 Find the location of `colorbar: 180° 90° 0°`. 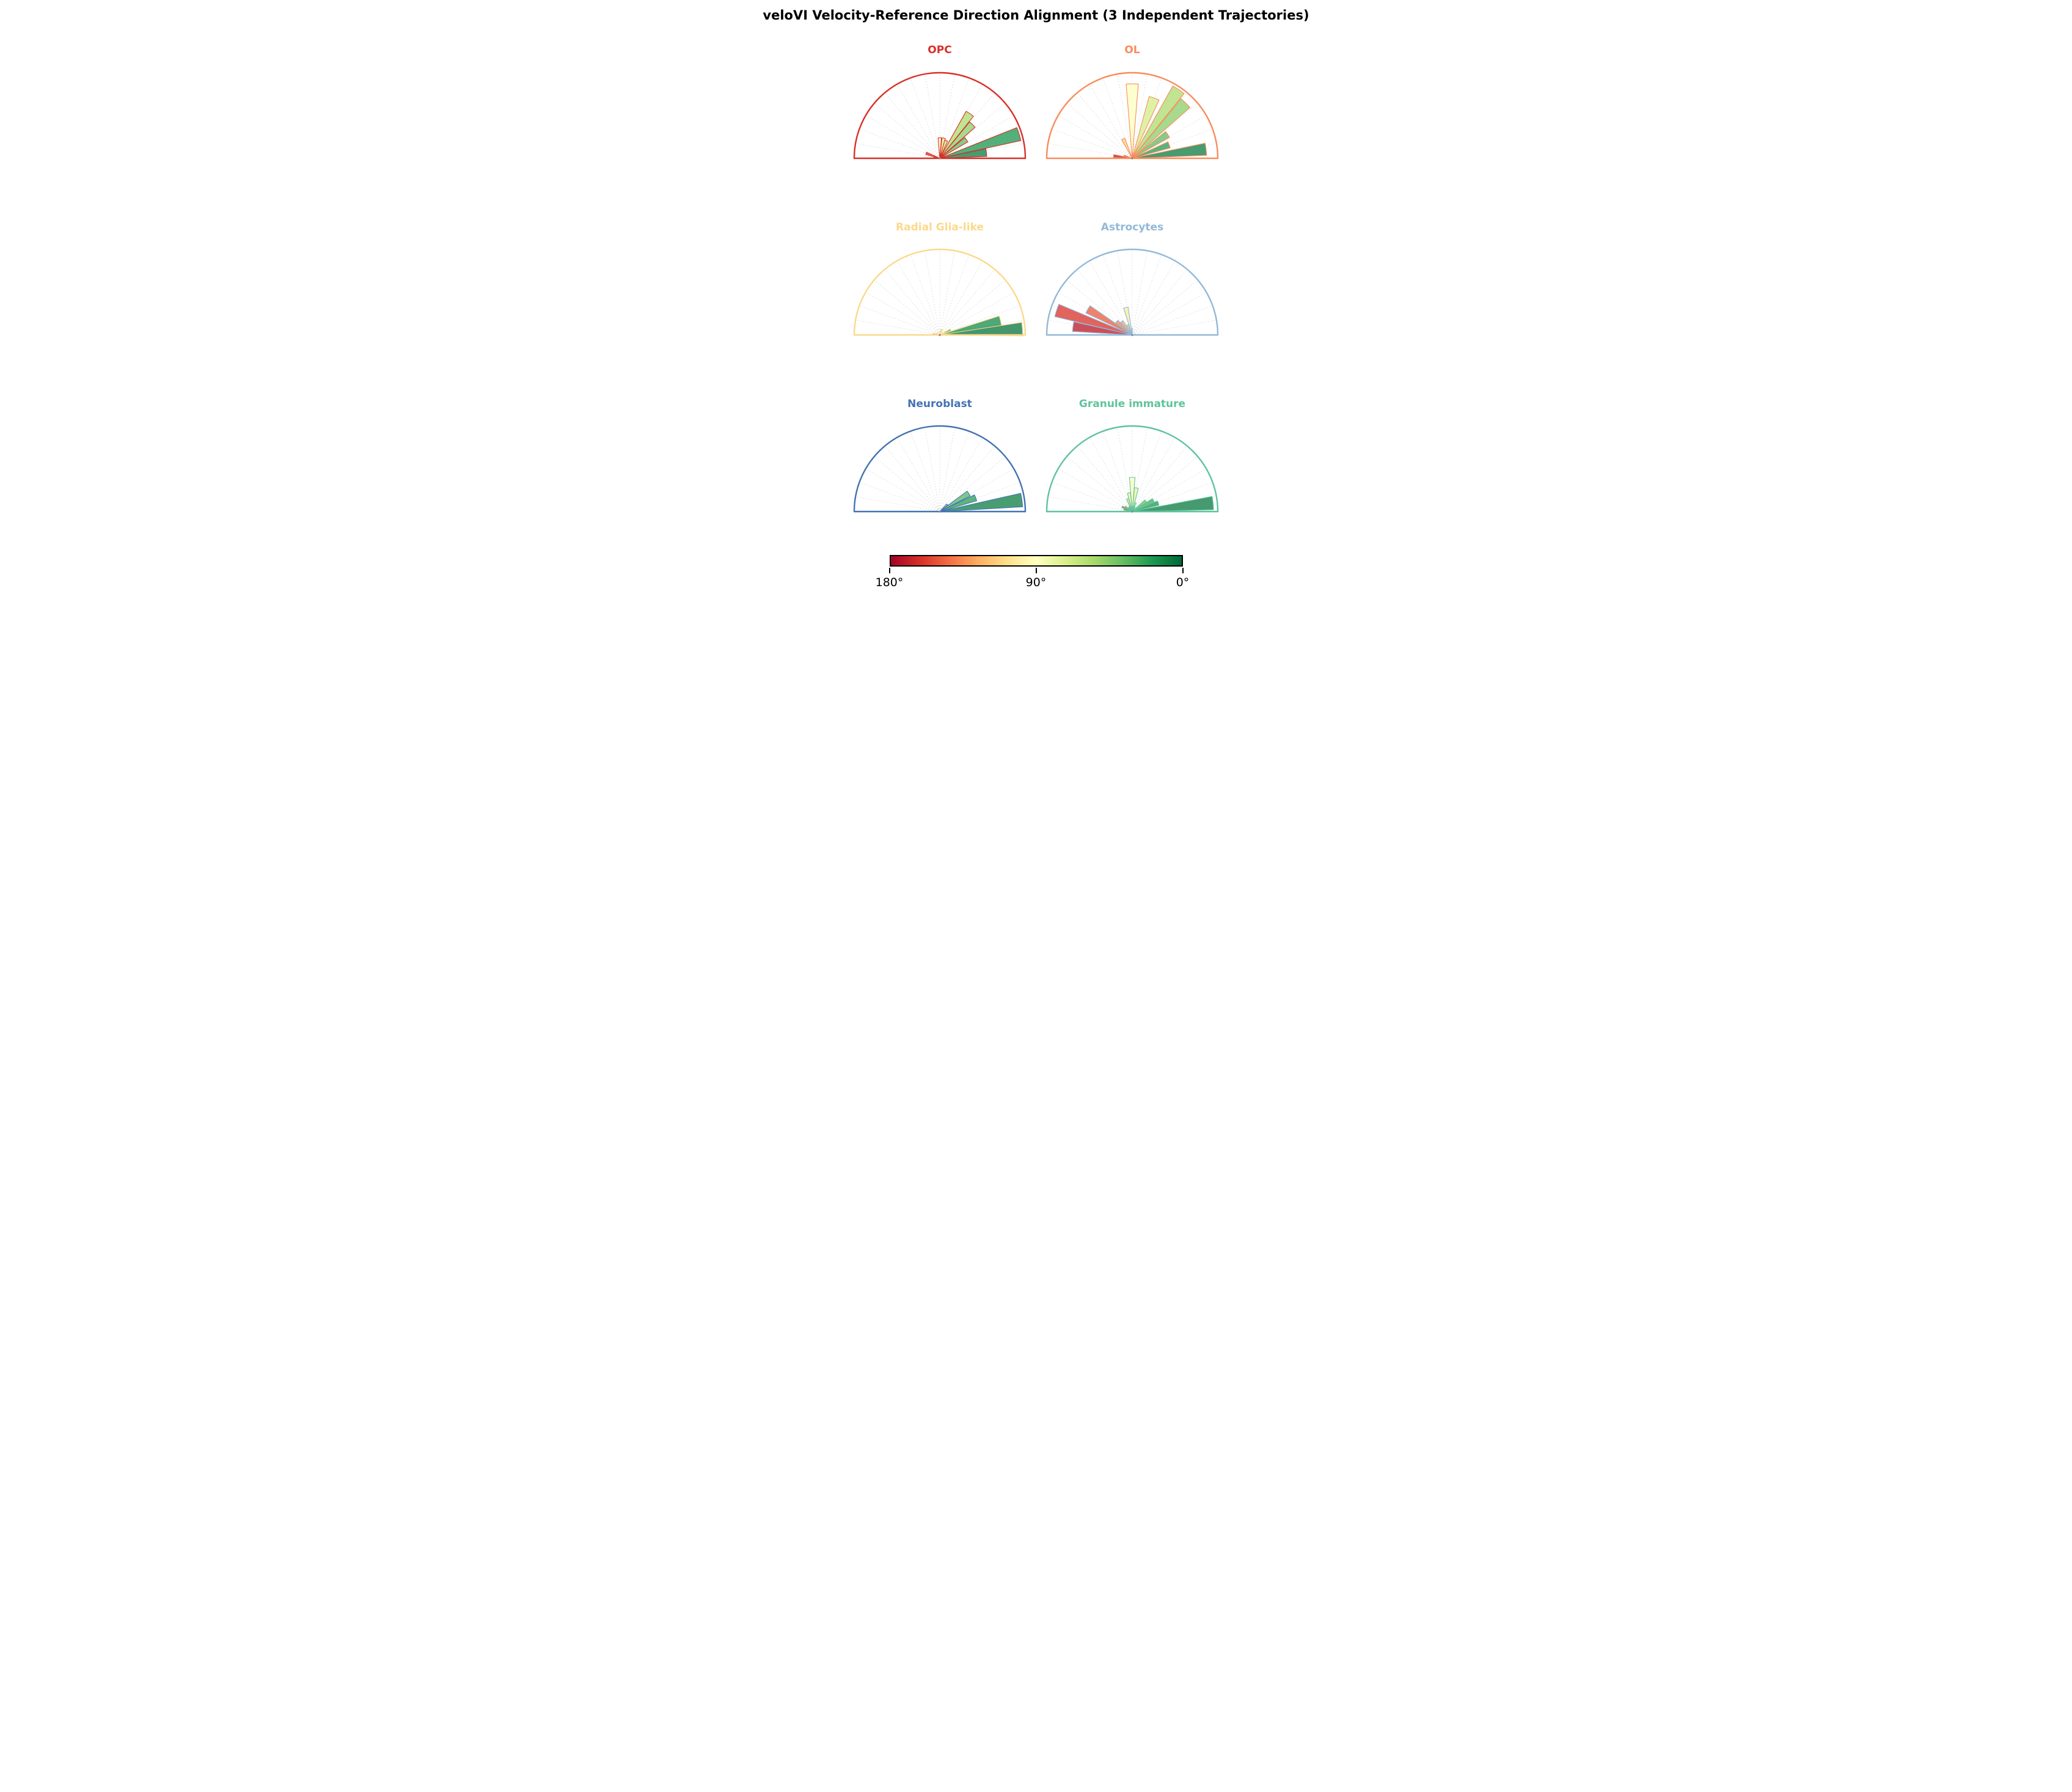

colorbar: 180° 90° 0° is located at coordinates (1032, 576).